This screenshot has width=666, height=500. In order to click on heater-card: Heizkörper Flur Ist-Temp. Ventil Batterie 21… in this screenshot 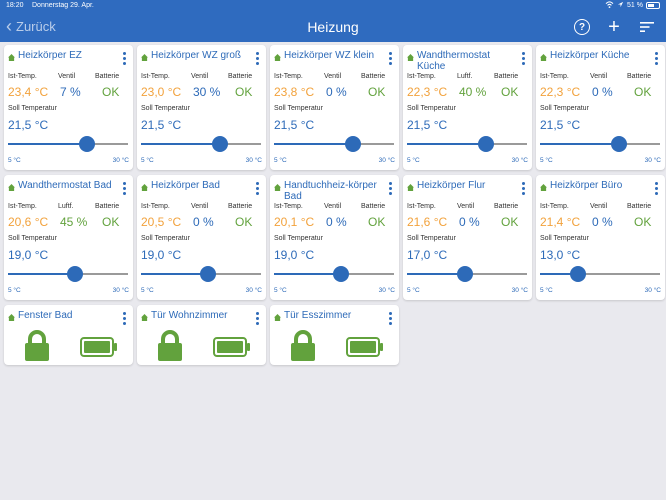, I will do `click(467, 237)`.